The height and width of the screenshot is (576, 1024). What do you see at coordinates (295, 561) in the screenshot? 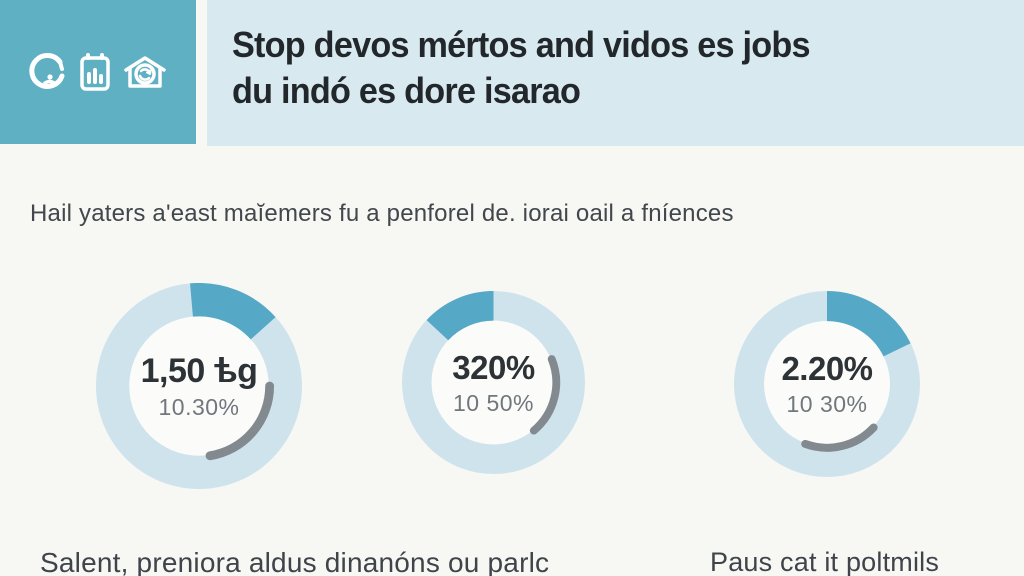
I see `caption-left: Salent, preniora aldus dinanóns ou parlc` at bounding box center [295, 561].